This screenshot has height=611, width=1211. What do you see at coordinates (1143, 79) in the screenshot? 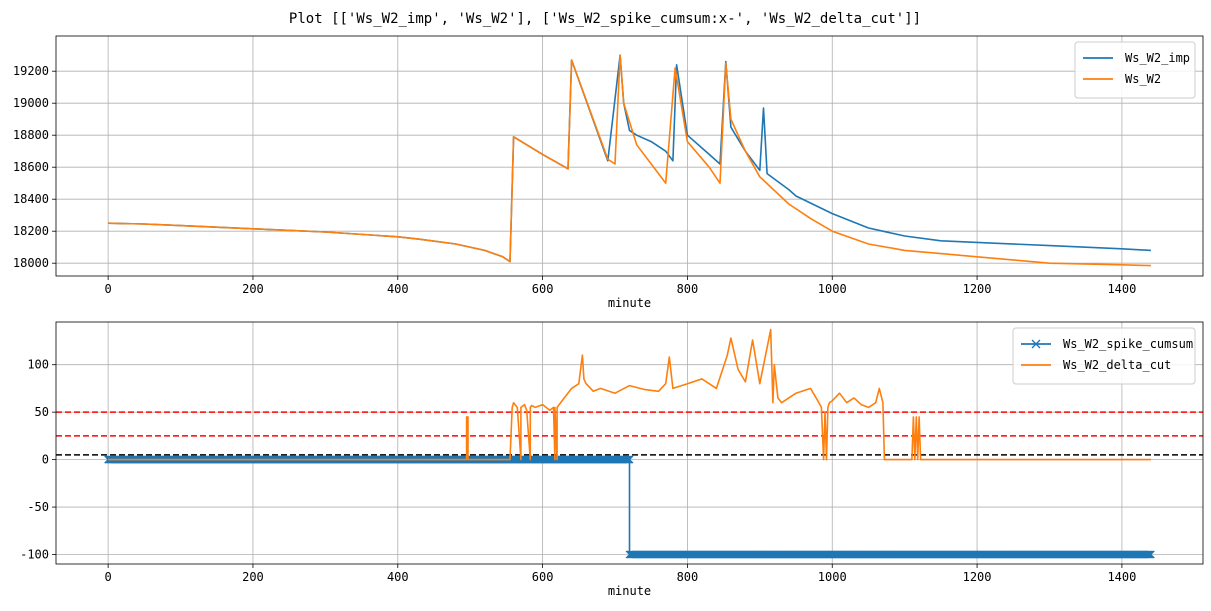
I see `top-legend-label: Ws_W2` at bounding box center [1143, 79].